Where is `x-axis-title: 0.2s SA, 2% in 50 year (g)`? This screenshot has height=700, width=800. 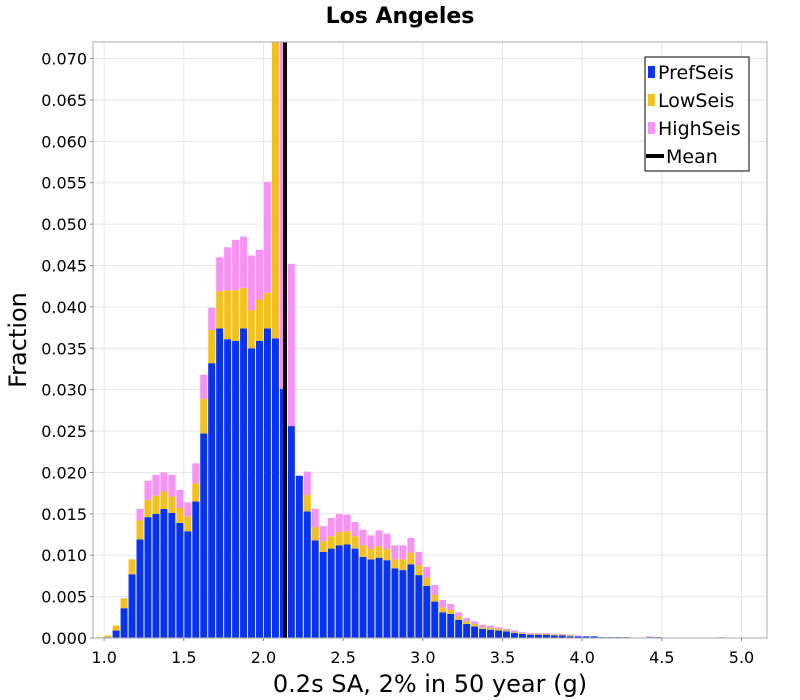 x-axis-title: 0.2s SA, 2% in 50 year (g) is located at coordinates (430, 684).